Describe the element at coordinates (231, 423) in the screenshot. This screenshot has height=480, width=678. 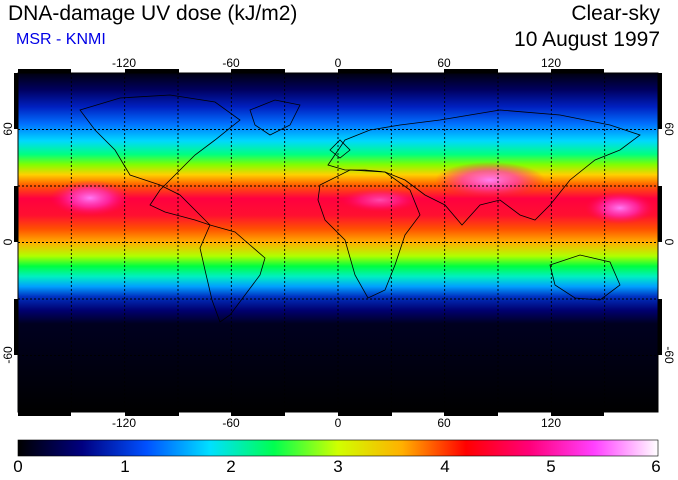
I see `lon-tick-bottom: -60` at that location.